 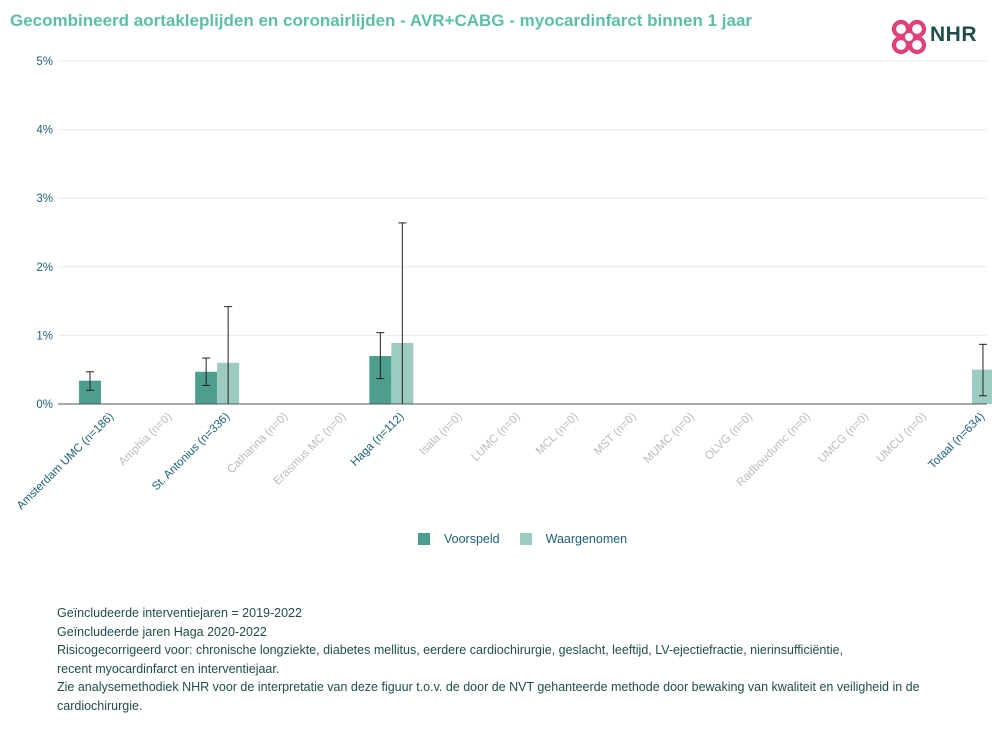 What do you see at coordinates (669, 438) in the screenshot?
I see `x-tick-label: MUMC (n=0)` at bounding box center [669, 438].